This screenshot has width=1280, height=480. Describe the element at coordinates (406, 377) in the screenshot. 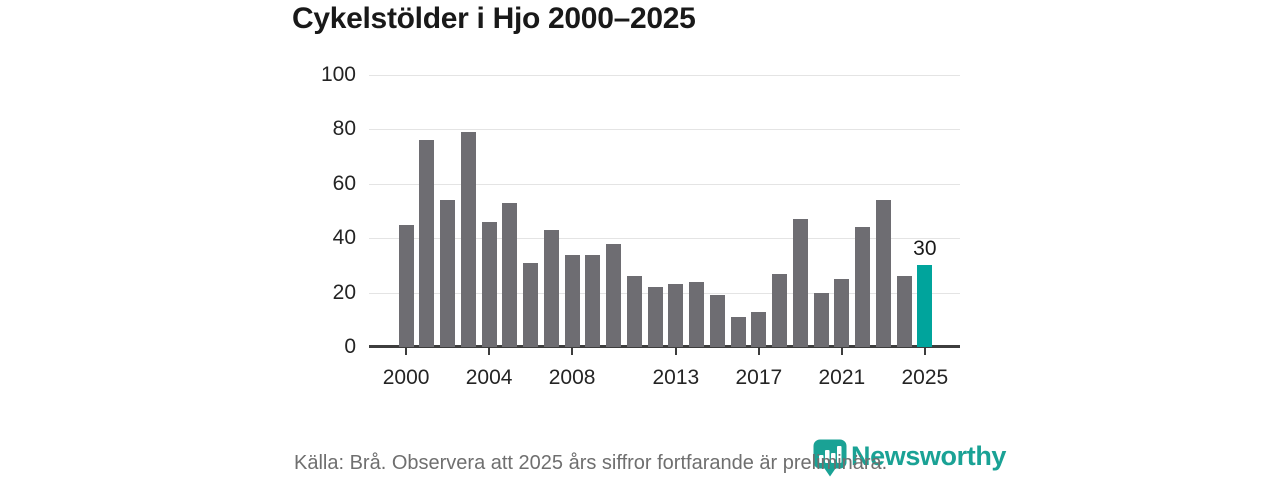

I see `x-axis-label-2000: 2000` at that location.